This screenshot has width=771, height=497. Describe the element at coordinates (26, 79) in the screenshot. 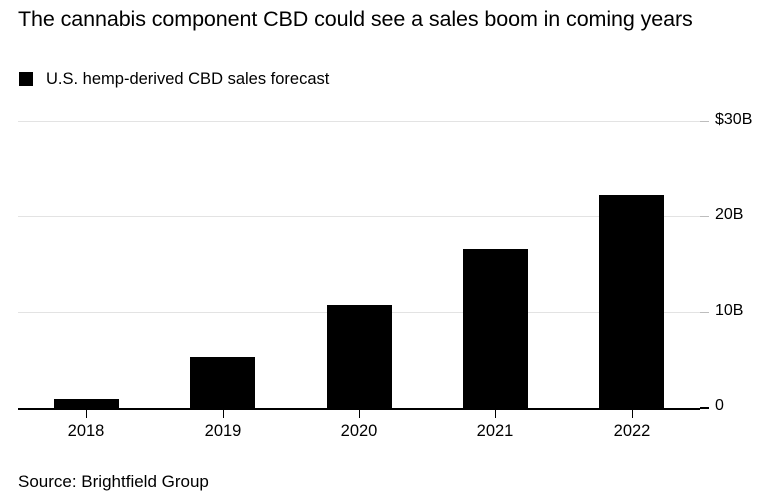

I see `square-swatch-icon` at that location.